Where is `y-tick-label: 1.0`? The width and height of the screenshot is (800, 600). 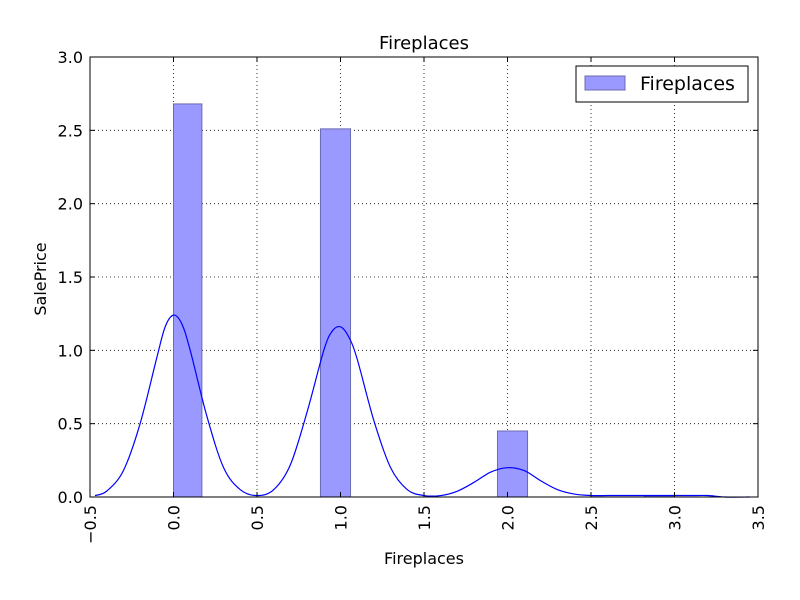 y-tick-label: 1.0 is located at coordinates (70, 350).